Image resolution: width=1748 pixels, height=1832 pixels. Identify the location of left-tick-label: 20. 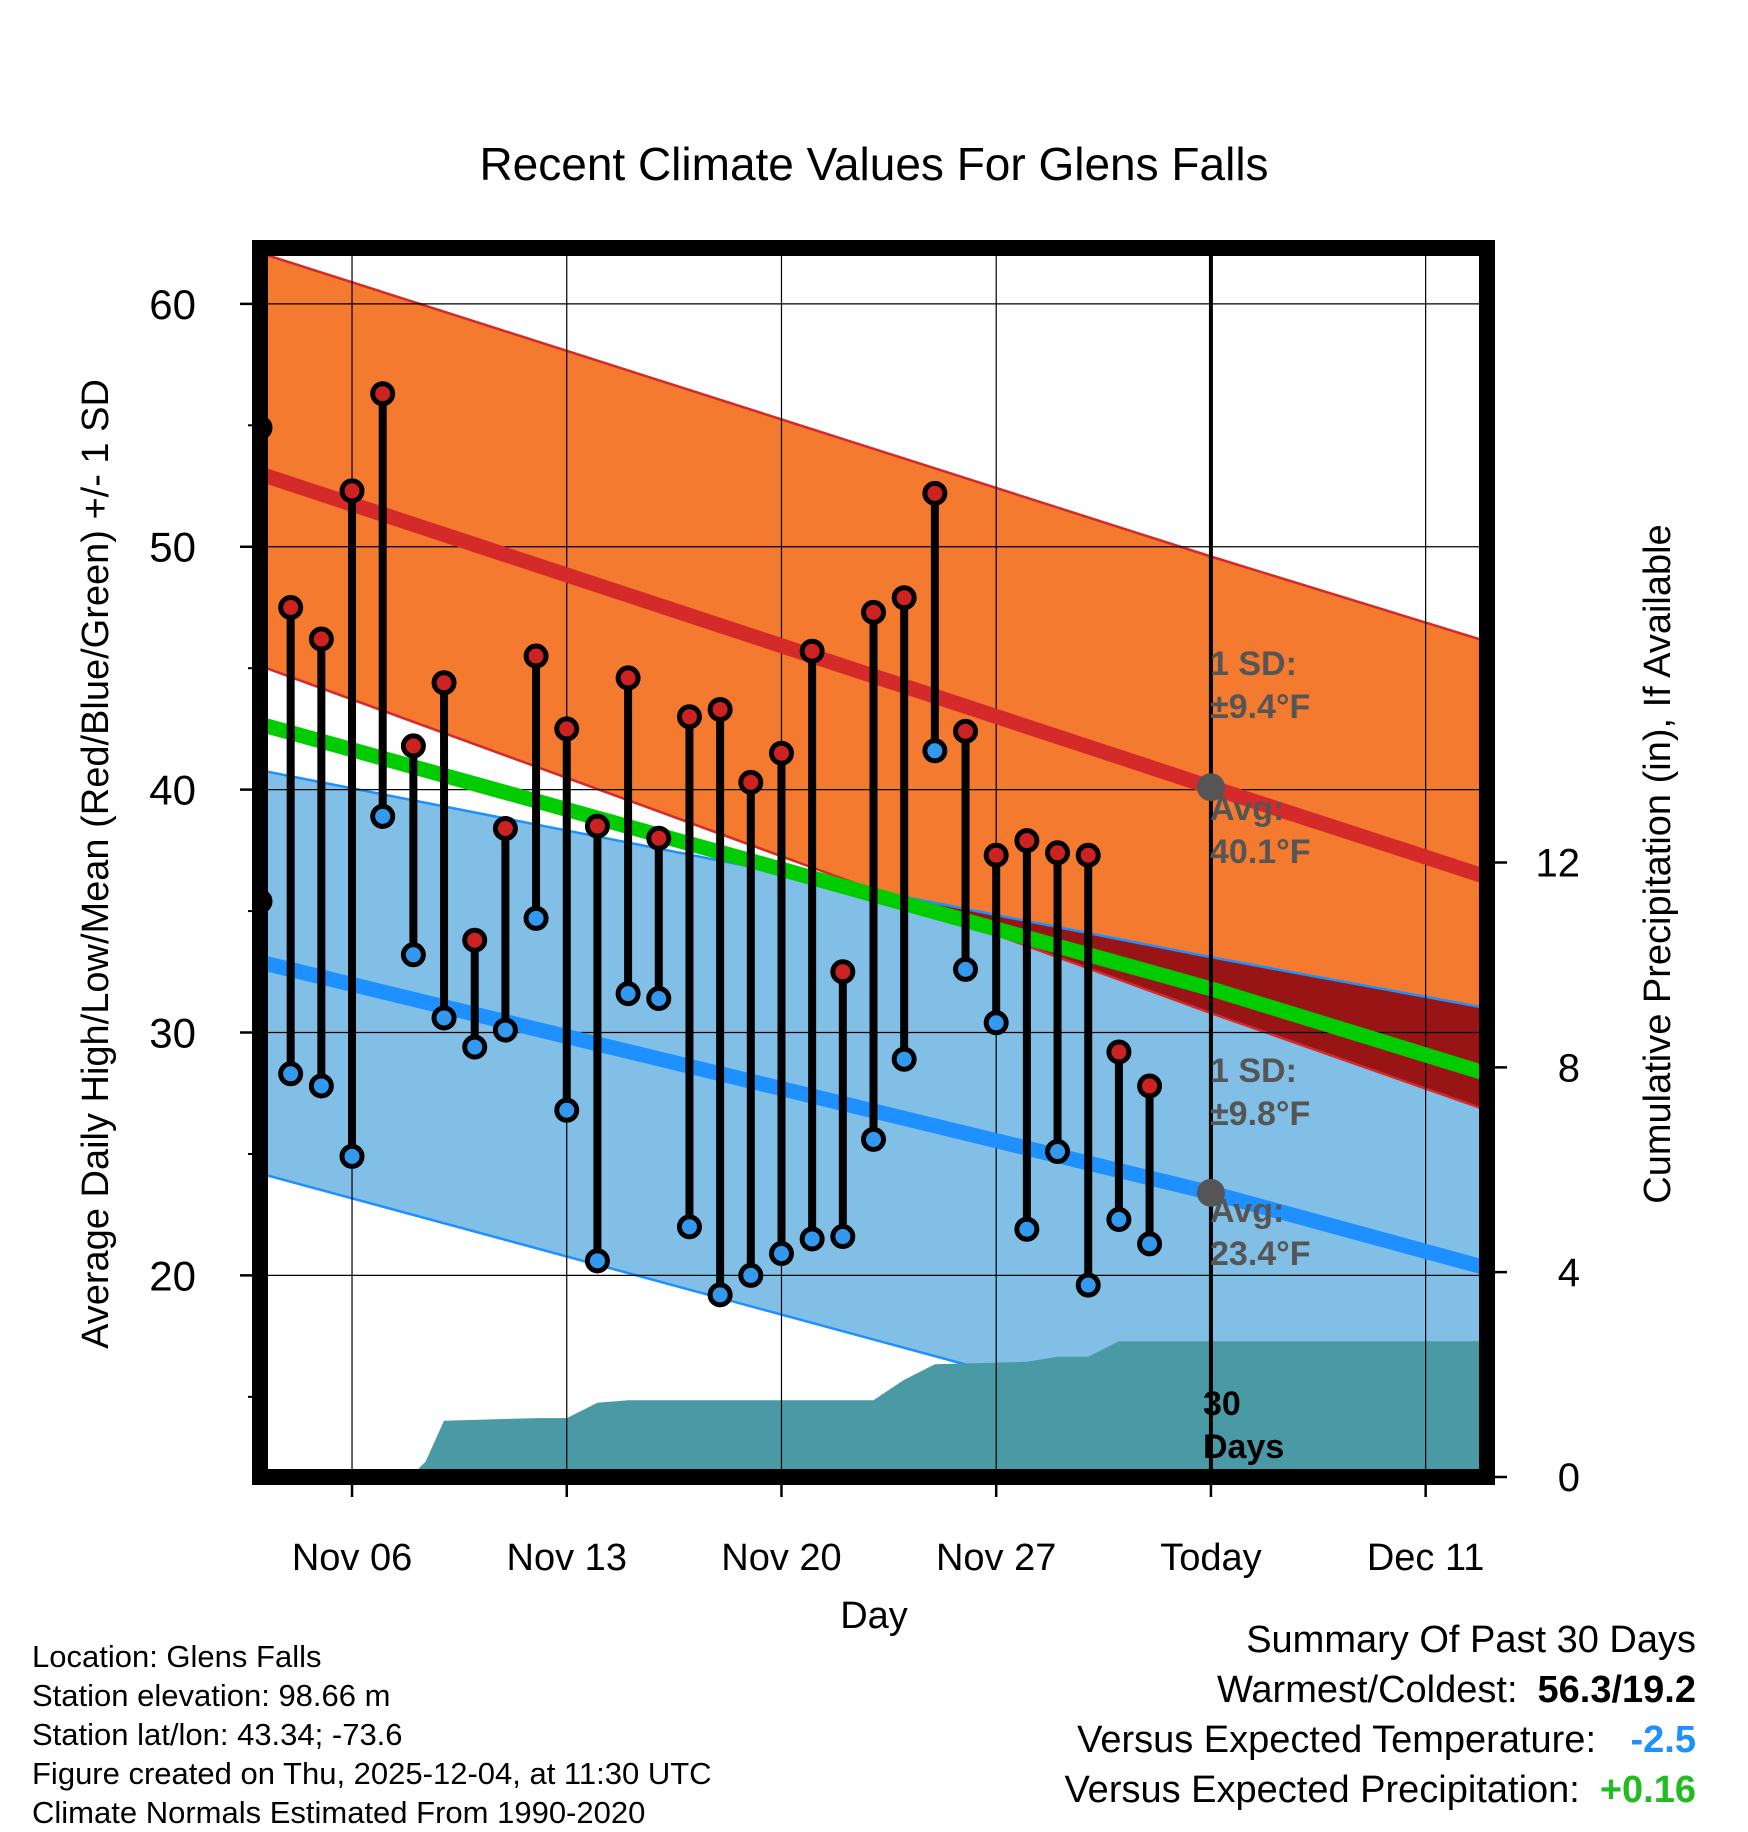
(172, 1275).